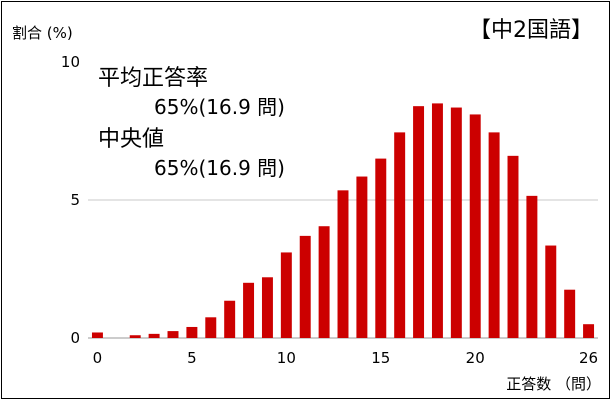 This screenshot has width=613, height=402. I want to click on x-tick-label: 5, so click(192, 358).